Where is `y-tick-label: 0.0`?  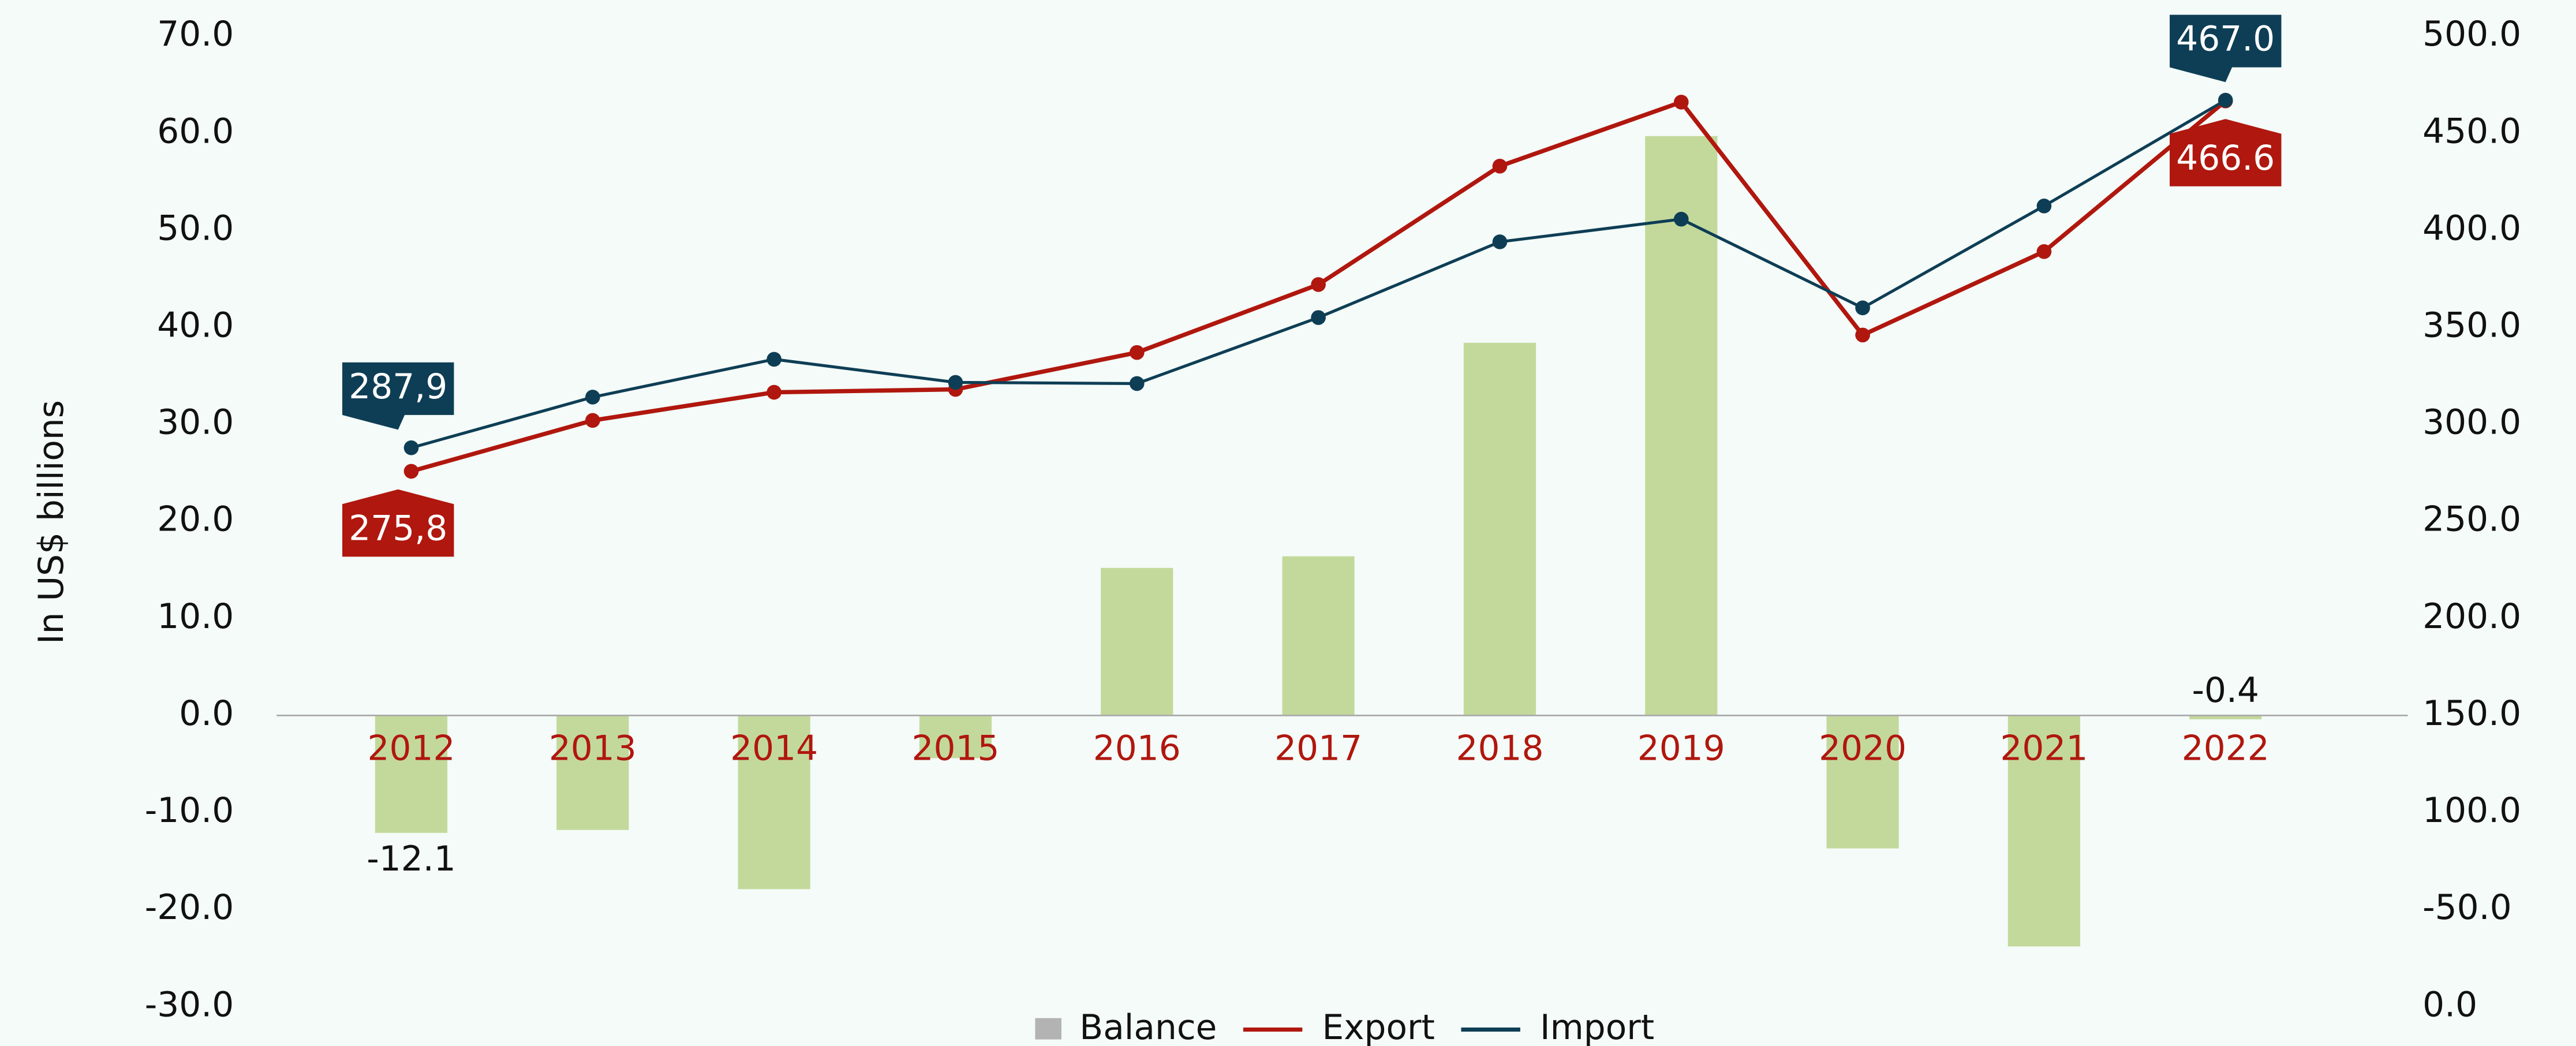 y-tick-label: 0.0 is located at coordinates (206, 714).